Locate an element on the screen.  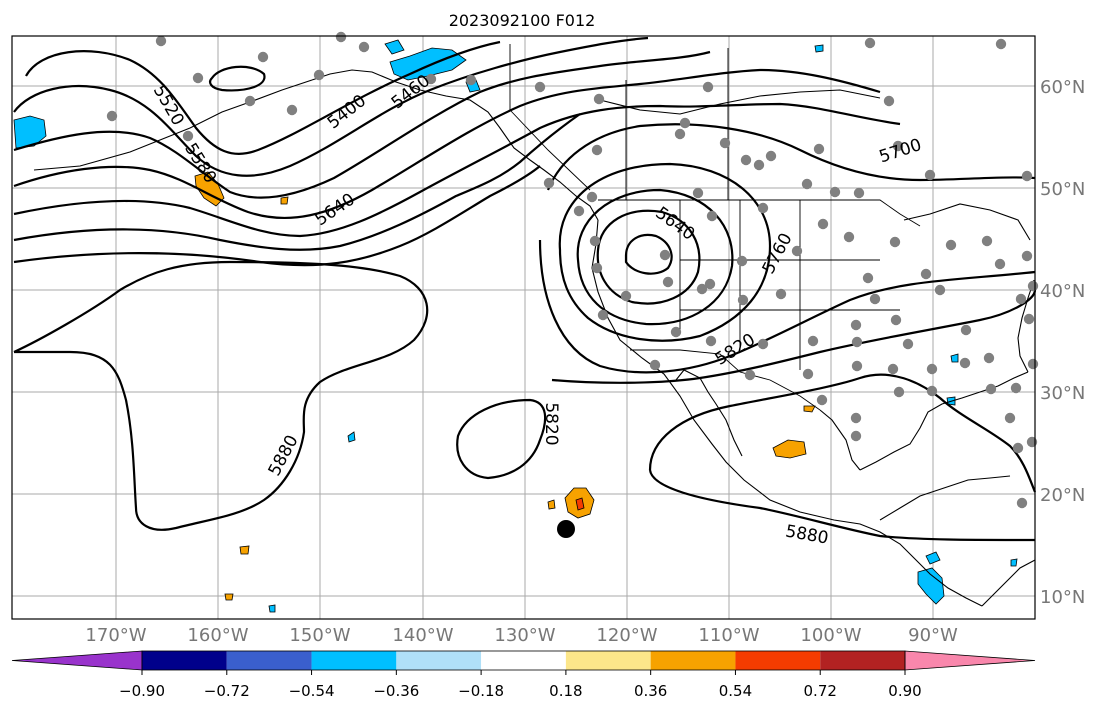
coast-texas-mexico is located at coordinates (840, 440).